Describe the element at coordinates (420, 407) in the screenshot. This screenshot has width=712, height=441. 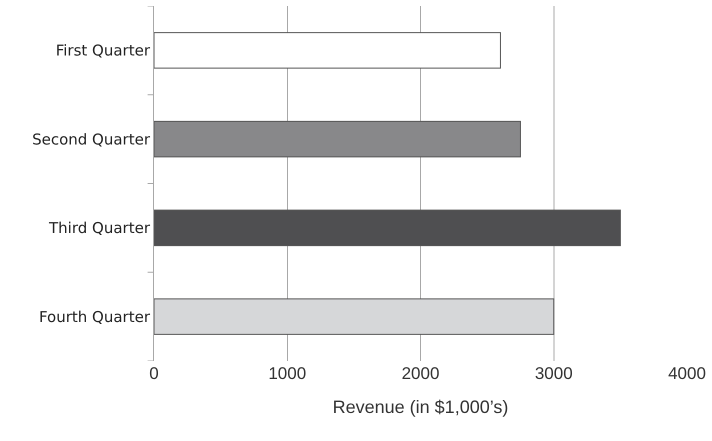
I see `x-axis-title: Revenue (in $1,000’s)` at that location.